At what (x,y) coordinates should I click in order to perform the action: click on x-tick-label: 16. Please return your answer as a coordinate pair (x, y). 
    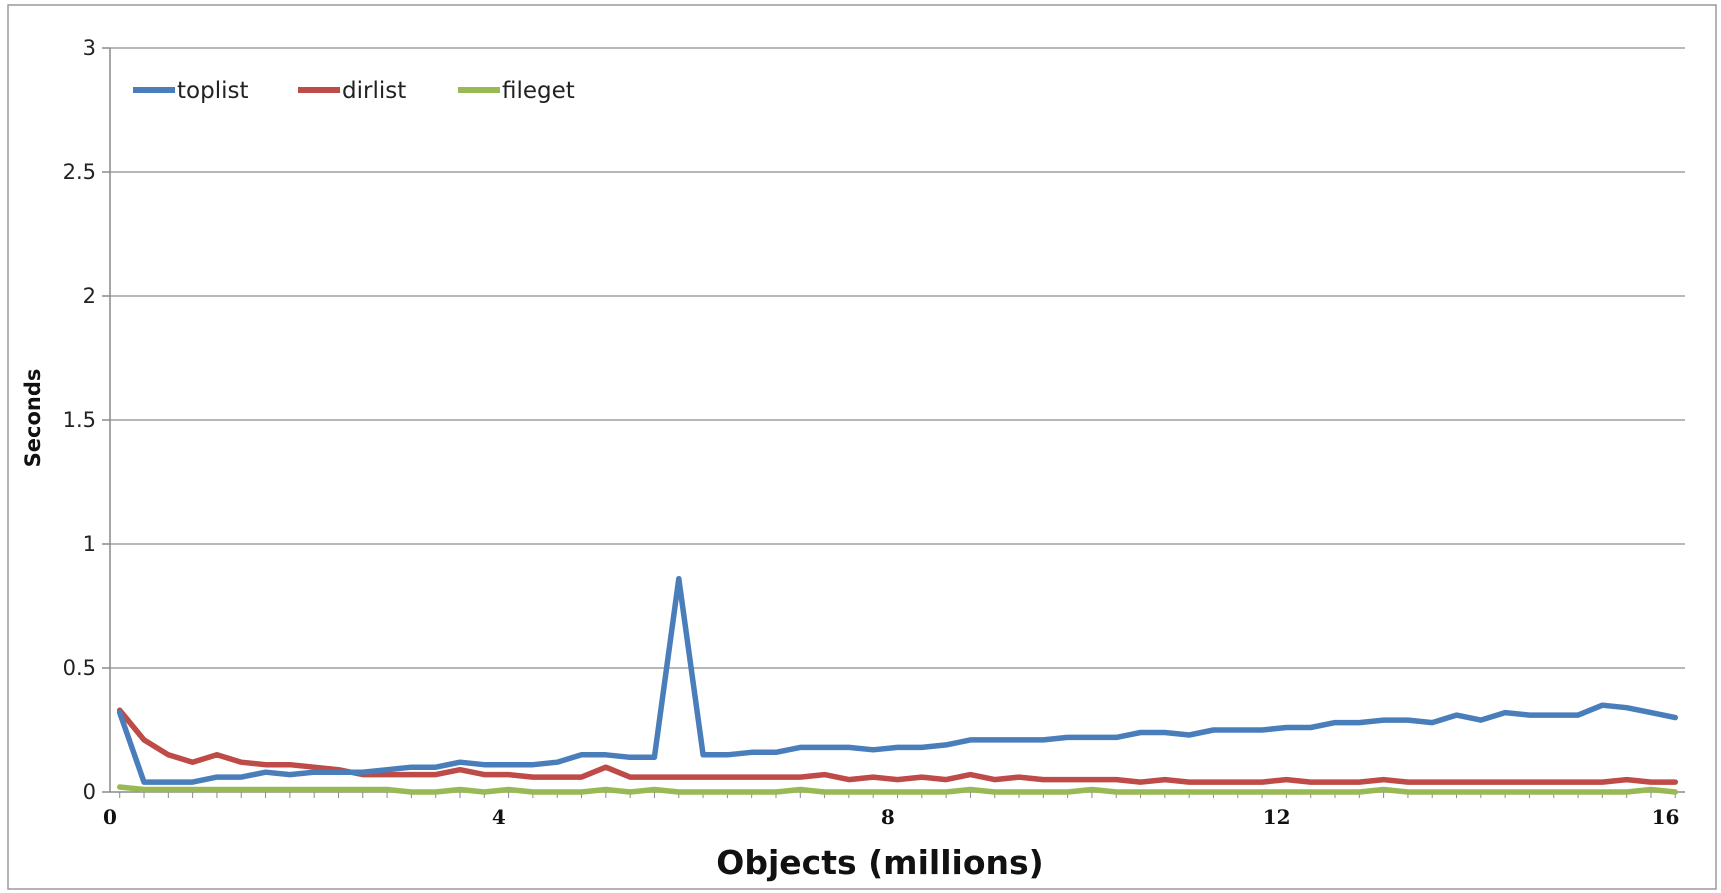
    Looking at the image, I should click on (1666, 817).